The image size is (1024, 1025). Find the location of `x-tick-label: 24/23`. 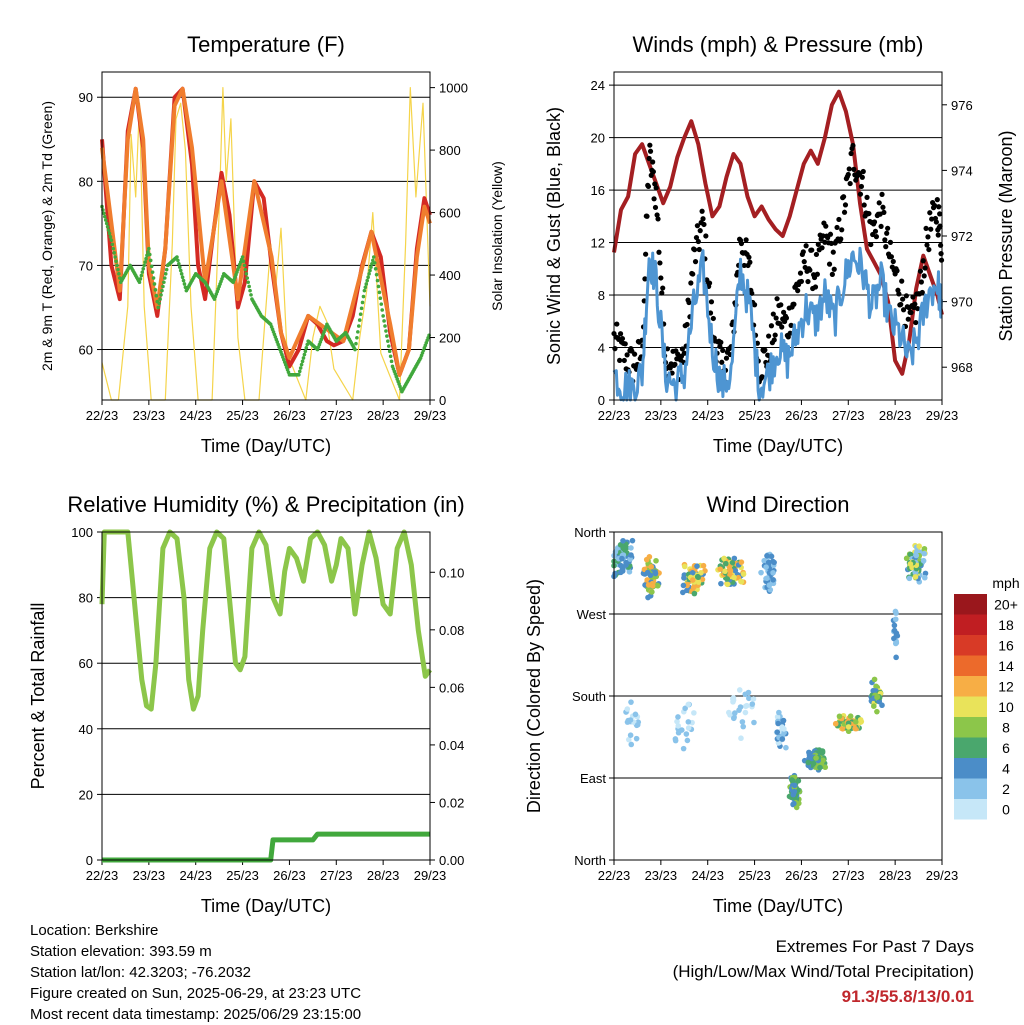

x-tick-label: 24/23 is located at coordinates (707, 875).